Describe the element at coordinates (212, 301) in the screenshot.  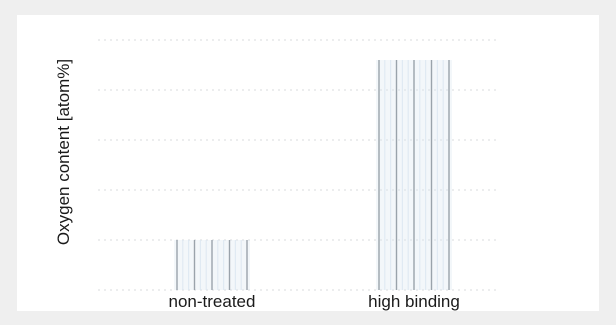
I see `x-tick-label: non-treated` at that location.